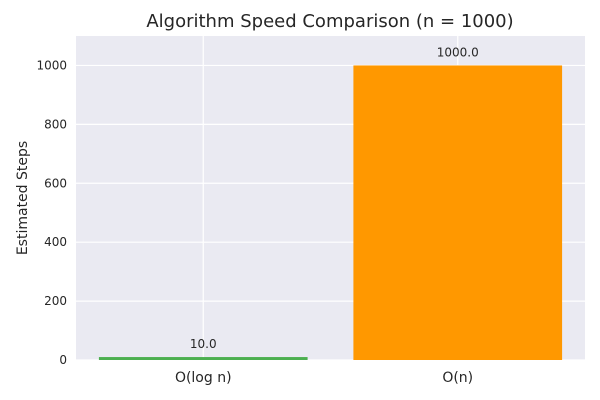 Image resolution: width=600 pixels, height=400 pixels. I want to click on bar-value-label: 1000.0, so click(458, 52).